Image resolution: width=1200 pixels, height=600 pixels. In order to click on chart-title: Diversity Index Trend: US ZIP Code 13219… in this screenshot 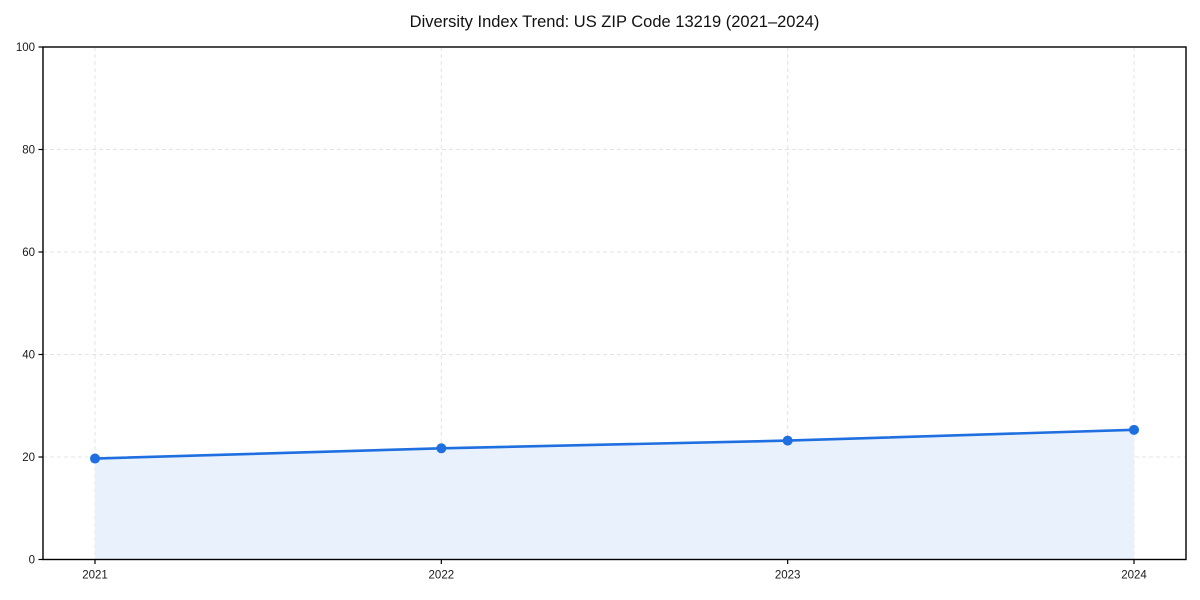, I will do `click(614, 22)`.